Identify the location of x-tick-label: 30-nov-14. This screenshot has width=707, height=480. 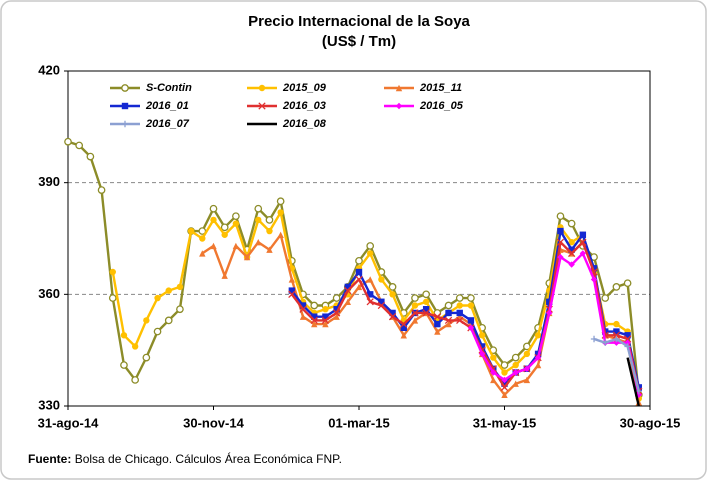
(213, 422).